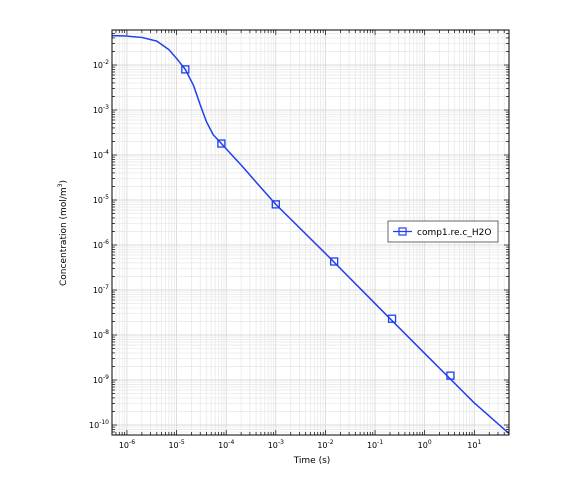  I want to click on x-tick-label: 10⁻¹, so click(375, 444).